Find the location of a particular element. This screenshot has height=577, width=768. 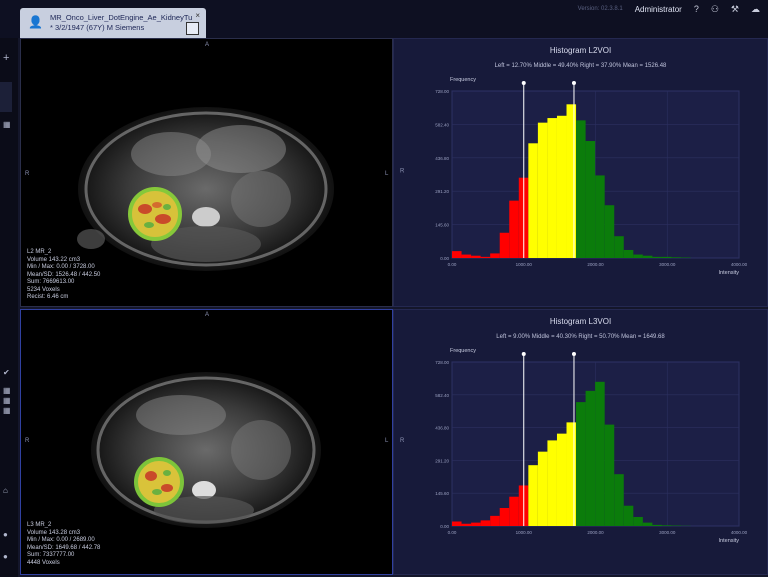

mr-image-bottom is located at coordinates (206, 450).